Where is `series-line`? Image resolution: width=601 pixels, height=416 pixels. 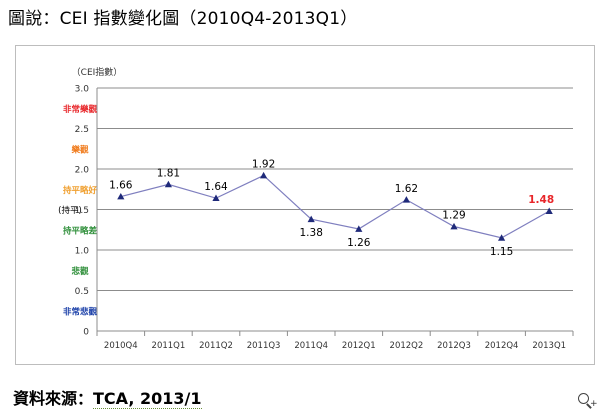 series-line is located at coordinates (335, 206).